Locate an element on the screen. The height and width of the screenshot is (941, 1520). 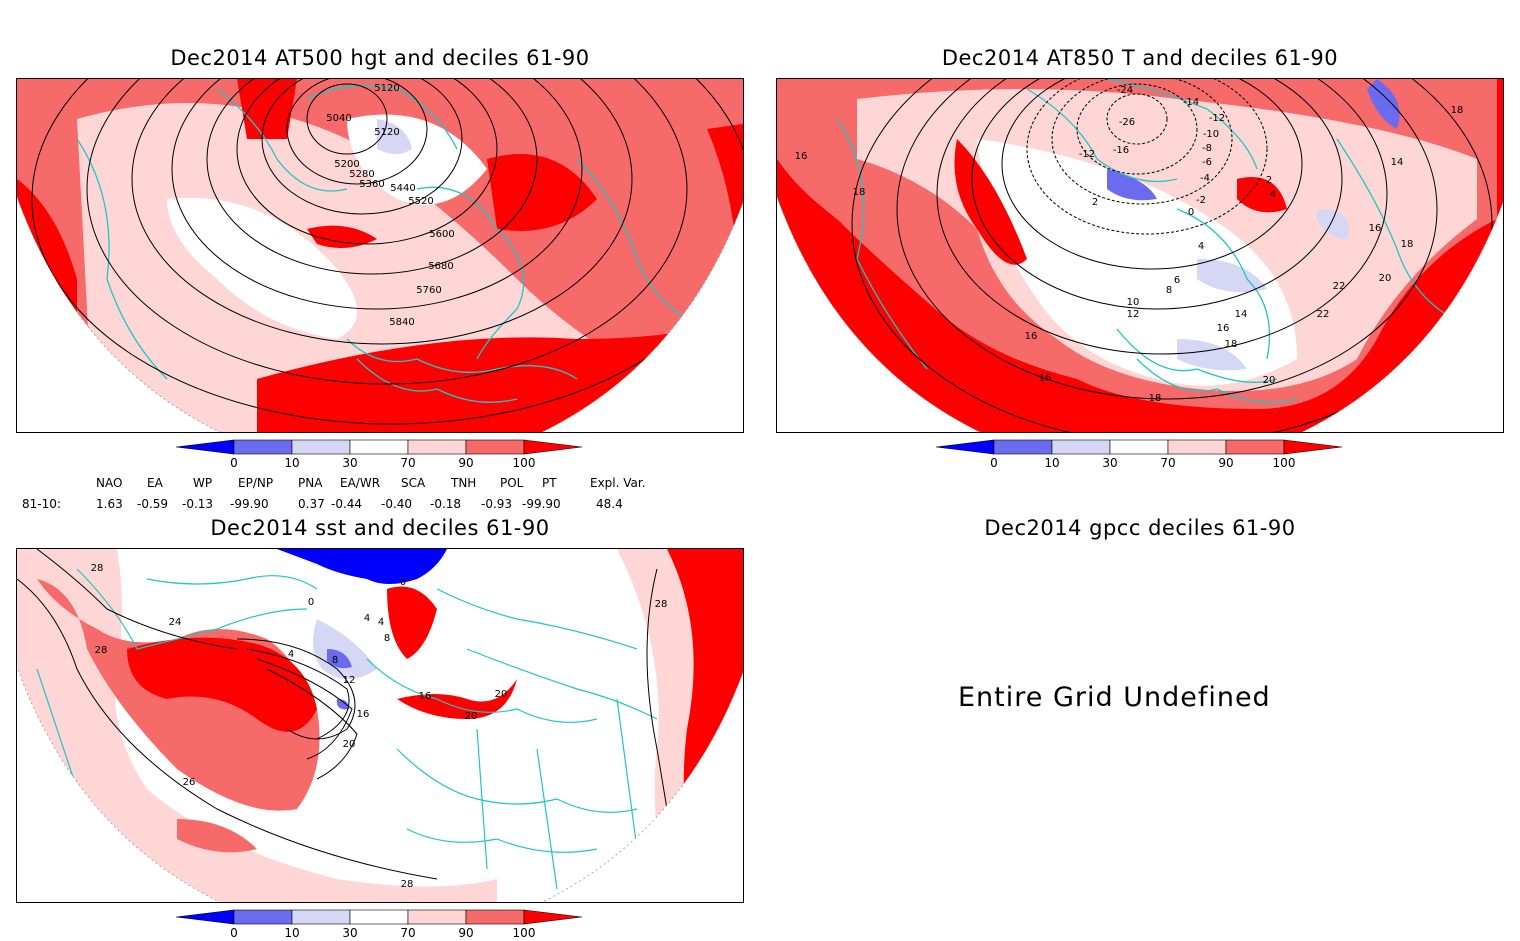
contour-label: 5440 is located at coordinates (402, 188).